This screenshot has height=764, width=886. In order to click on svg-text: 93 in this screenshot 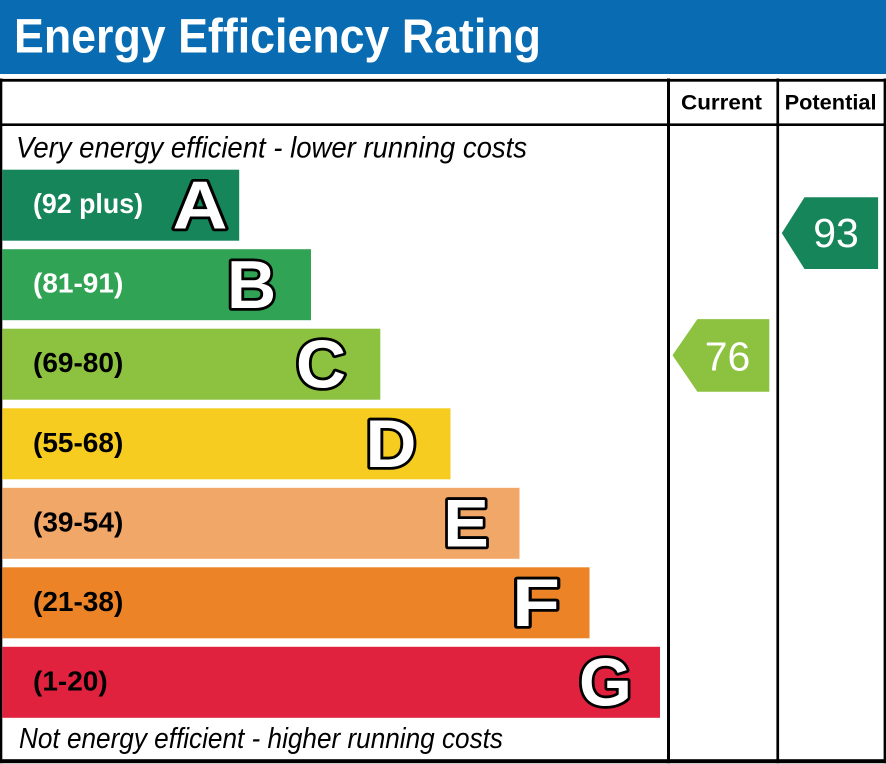, I will do `click(836, 233)`.